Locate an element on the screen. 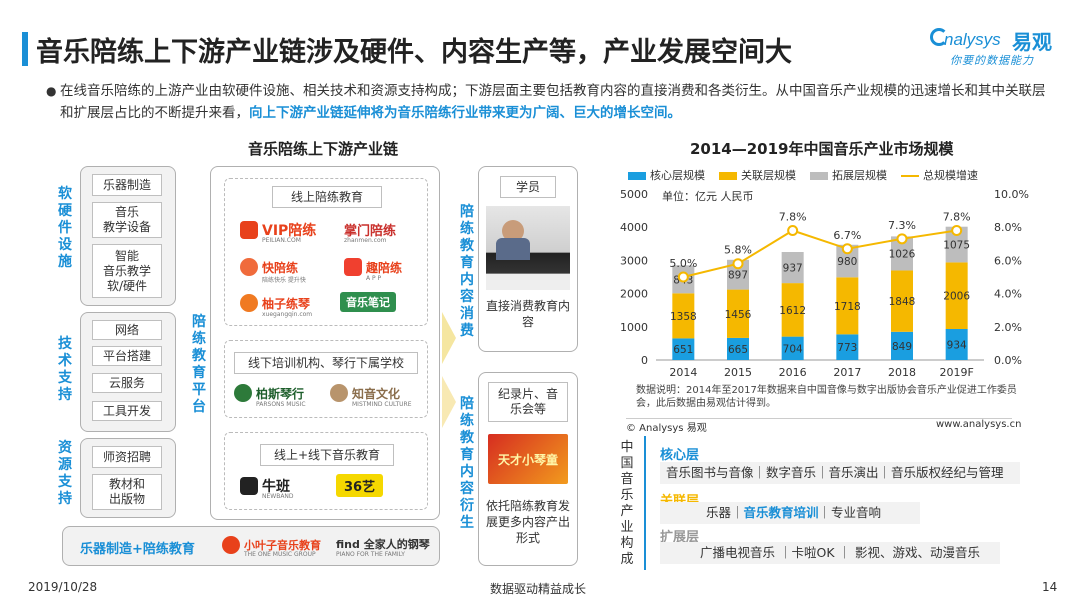  student-piano-image is located at coordinates (528, 248).